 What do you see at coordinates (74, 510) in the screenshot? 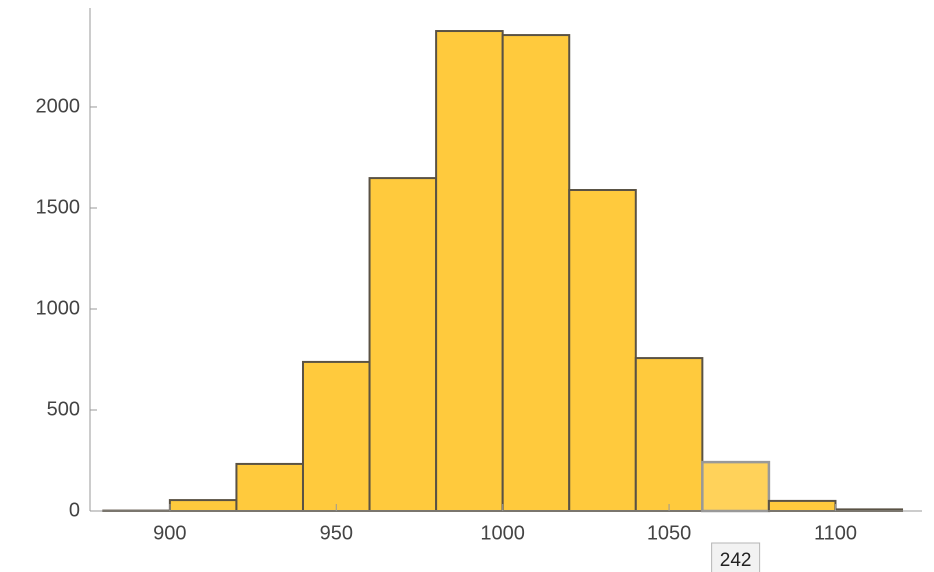
I see `y-tick-label: 0` at bounding box center [74, 510].